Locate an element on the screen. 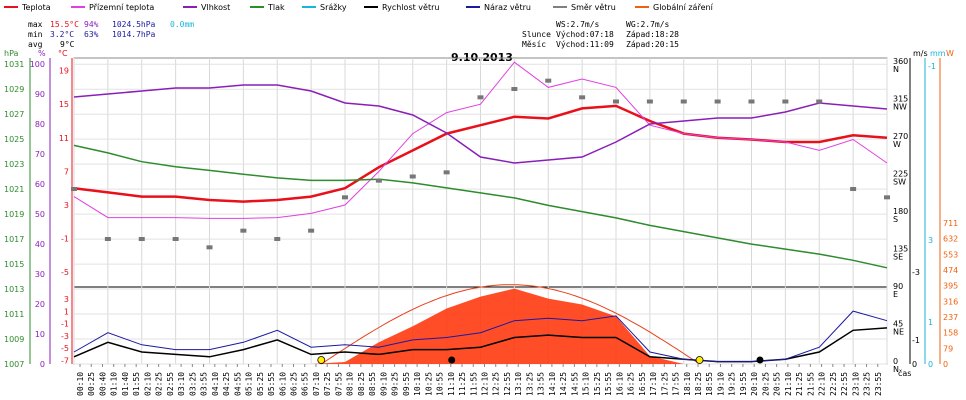  x-tick: 15:10 is located at coordinates (586, 384).